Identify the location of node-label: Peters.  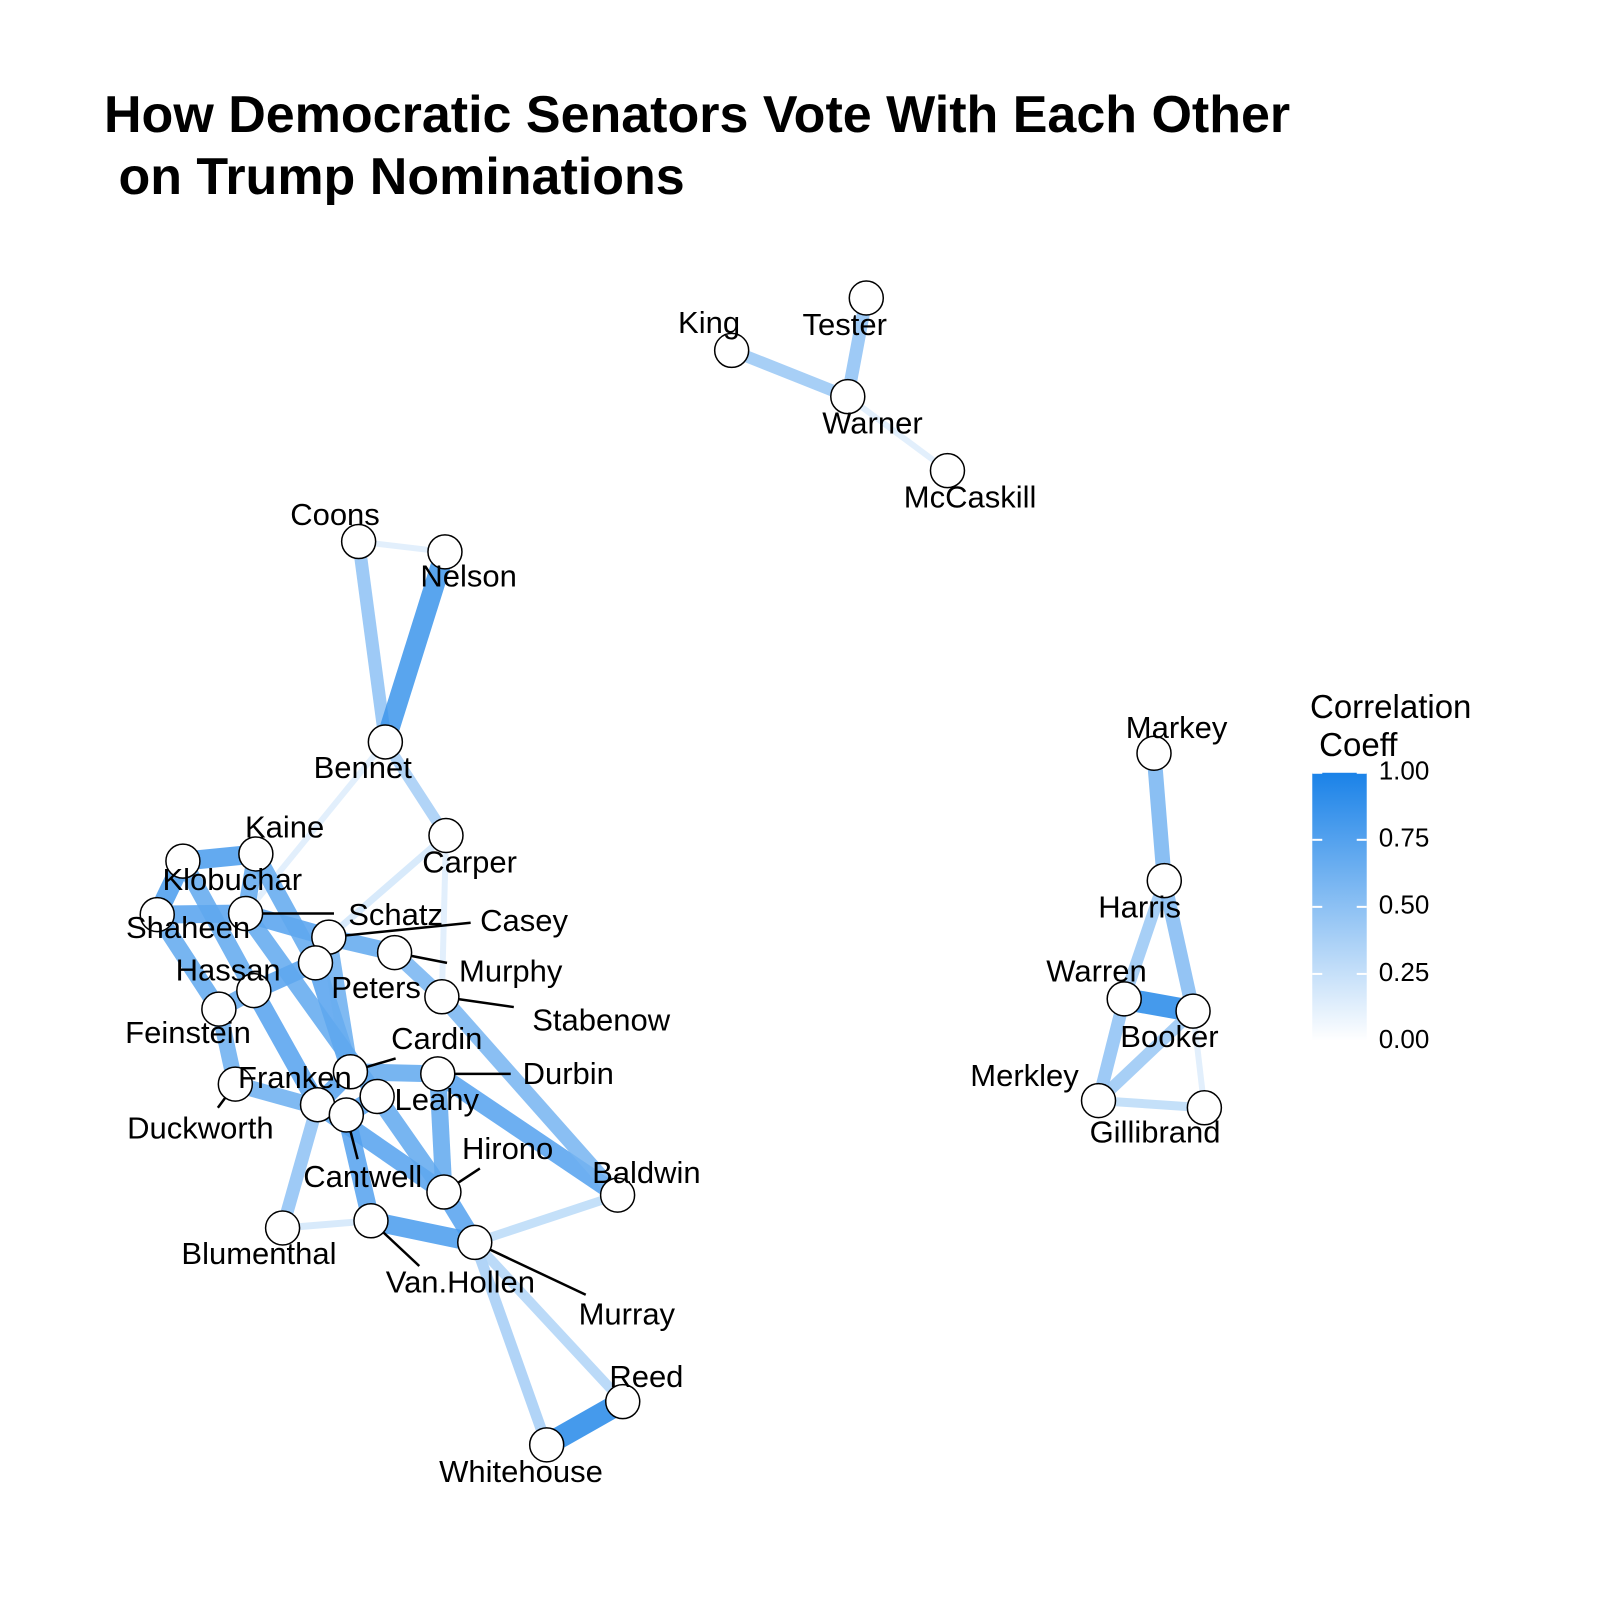
(376, 987).